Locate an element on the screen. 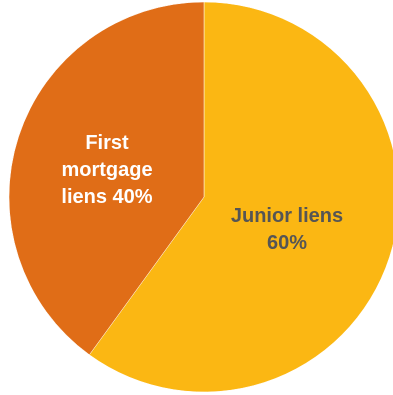 The height and width of the screenshot is (395, 393). pie-slice-label-1: Junior liens 60% is located at coordinates (287, 229).